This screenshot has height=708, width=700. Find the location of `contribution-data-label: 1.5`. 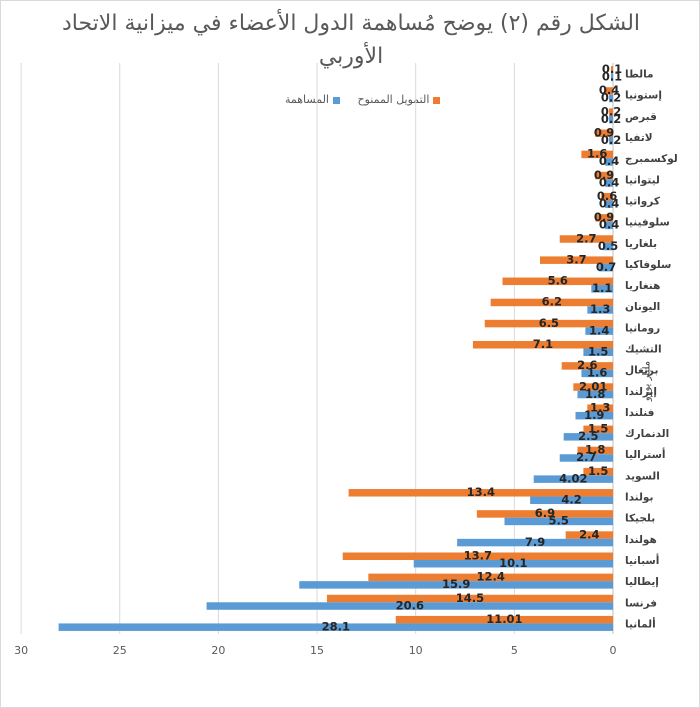

contribution-data-label: 1.5 is located at coordinates (598, 352).